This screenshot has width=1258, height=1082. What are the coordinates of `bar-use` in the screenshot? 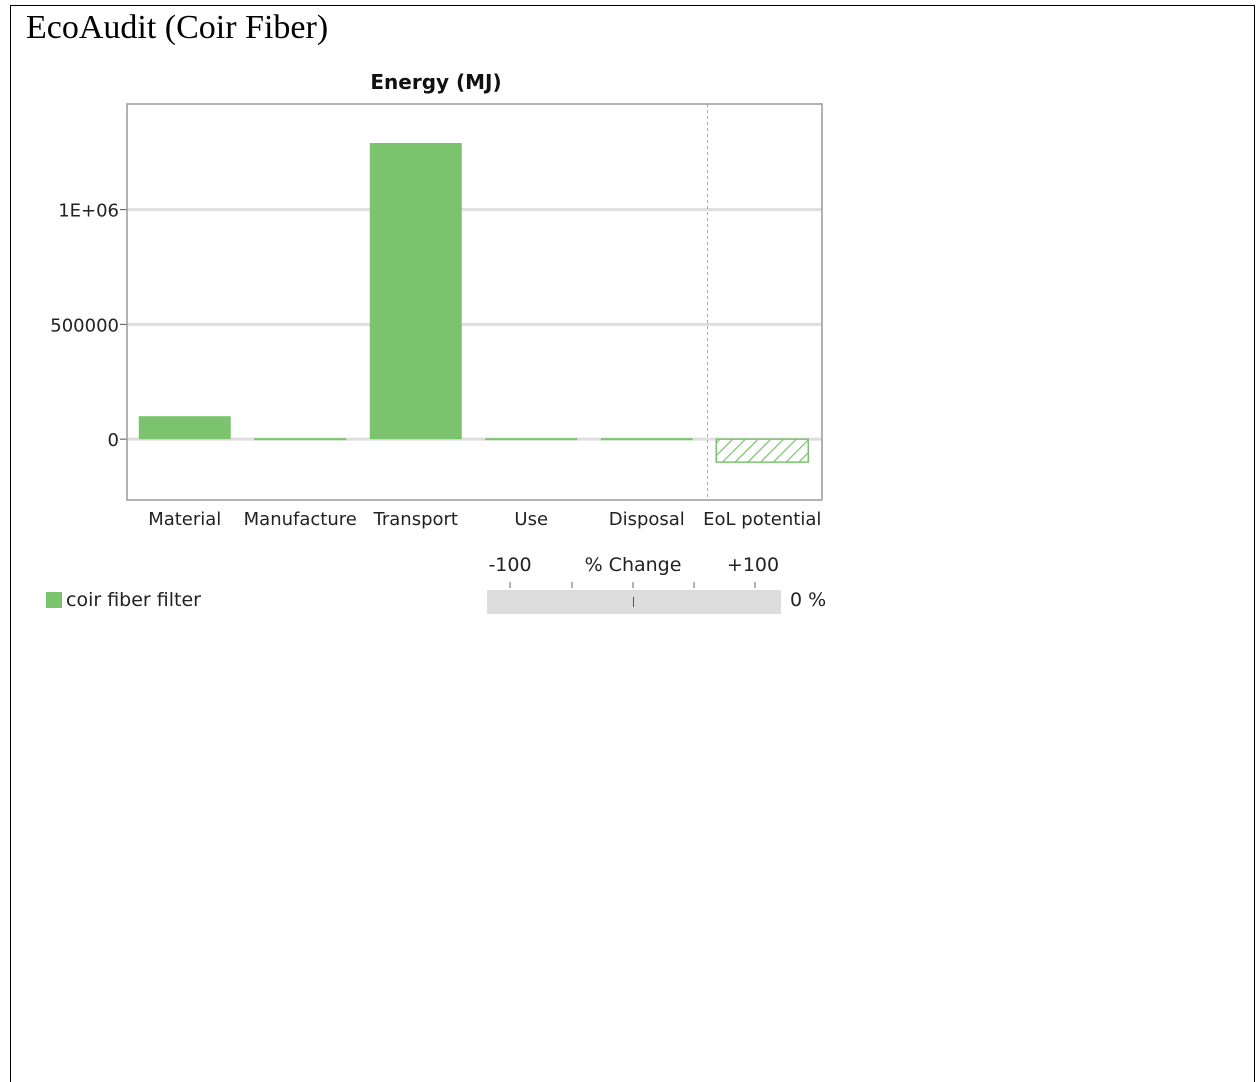 It's located at (531, 439).